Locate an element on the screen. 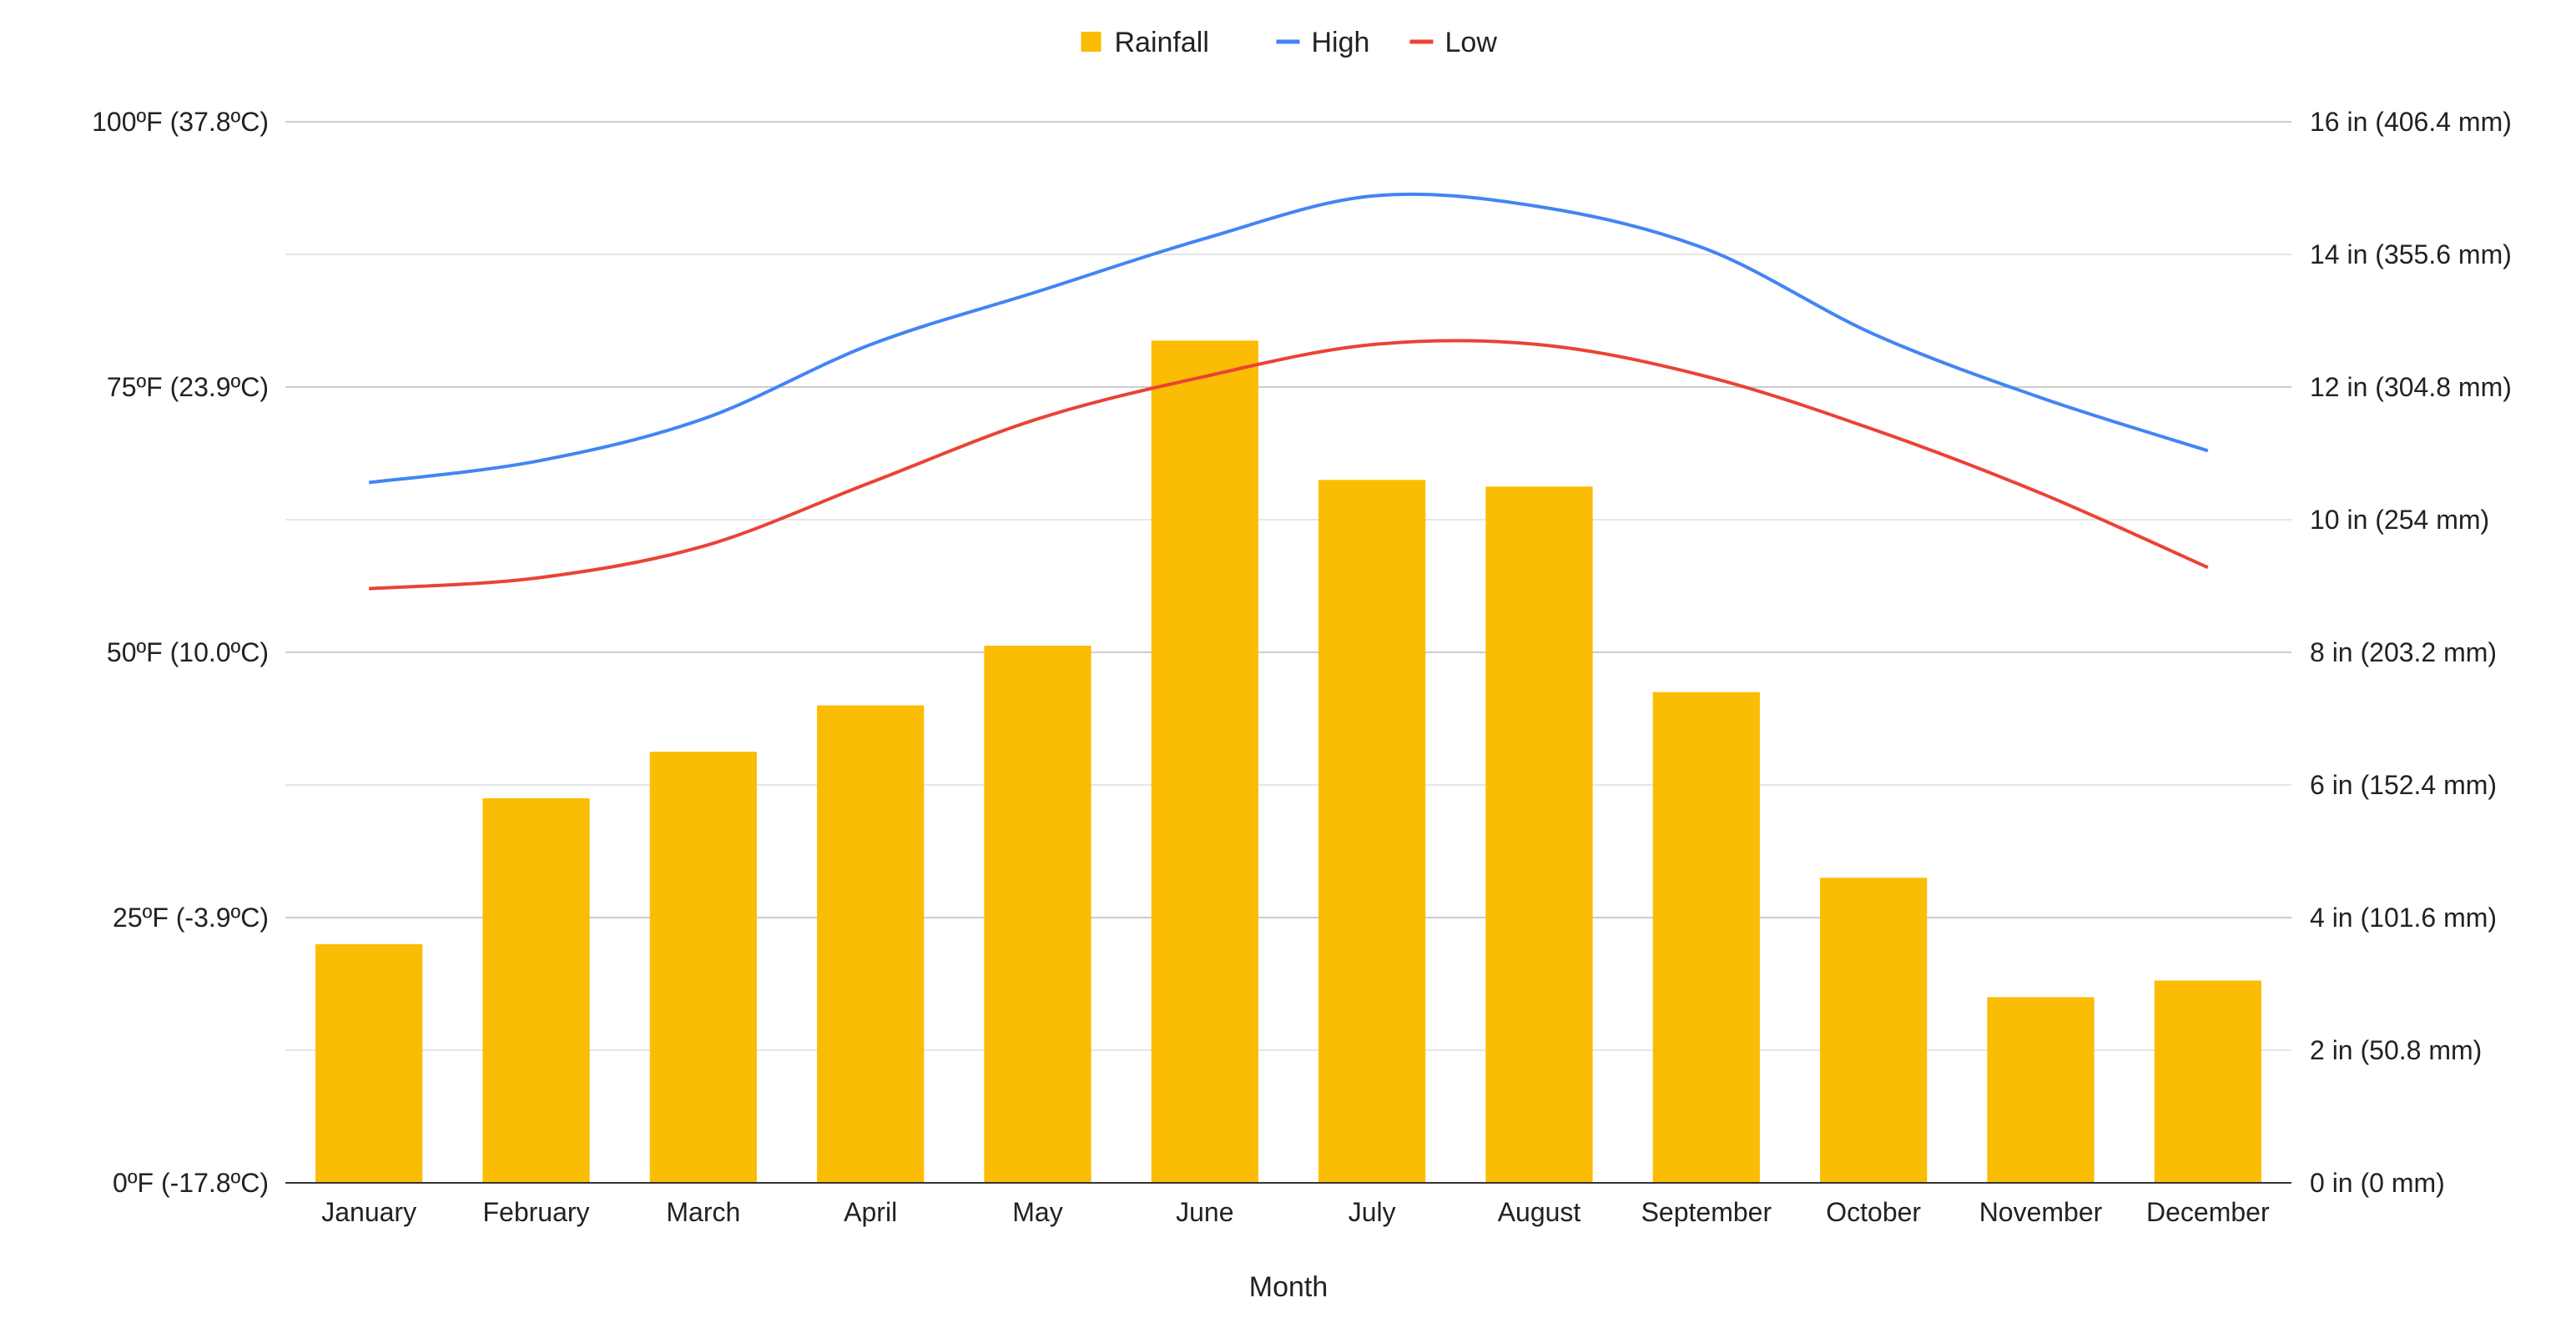  legend-swatch is located at coordinates (1091, 42).